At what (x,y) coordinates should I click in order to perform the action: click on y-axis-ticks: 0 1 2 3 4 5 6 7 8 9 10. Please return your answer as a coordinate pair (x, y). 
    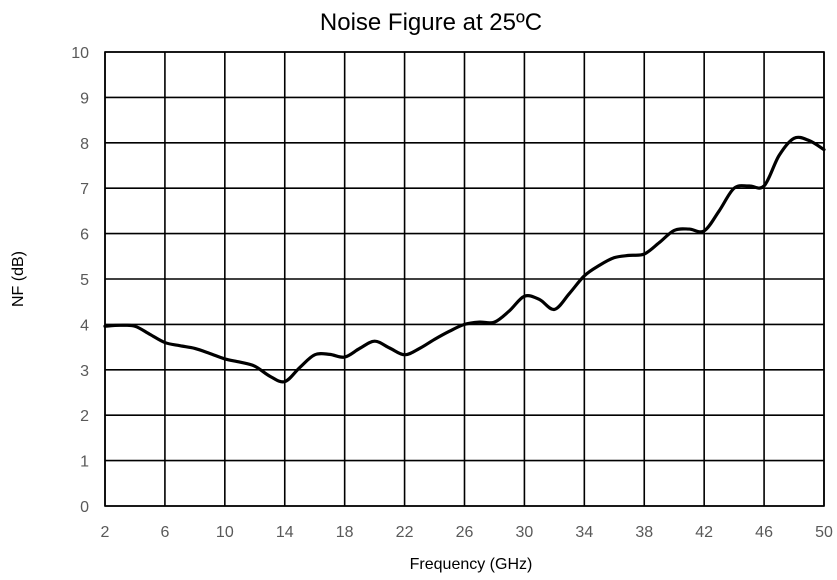
    Looking at the image, I should click on (80, 280).